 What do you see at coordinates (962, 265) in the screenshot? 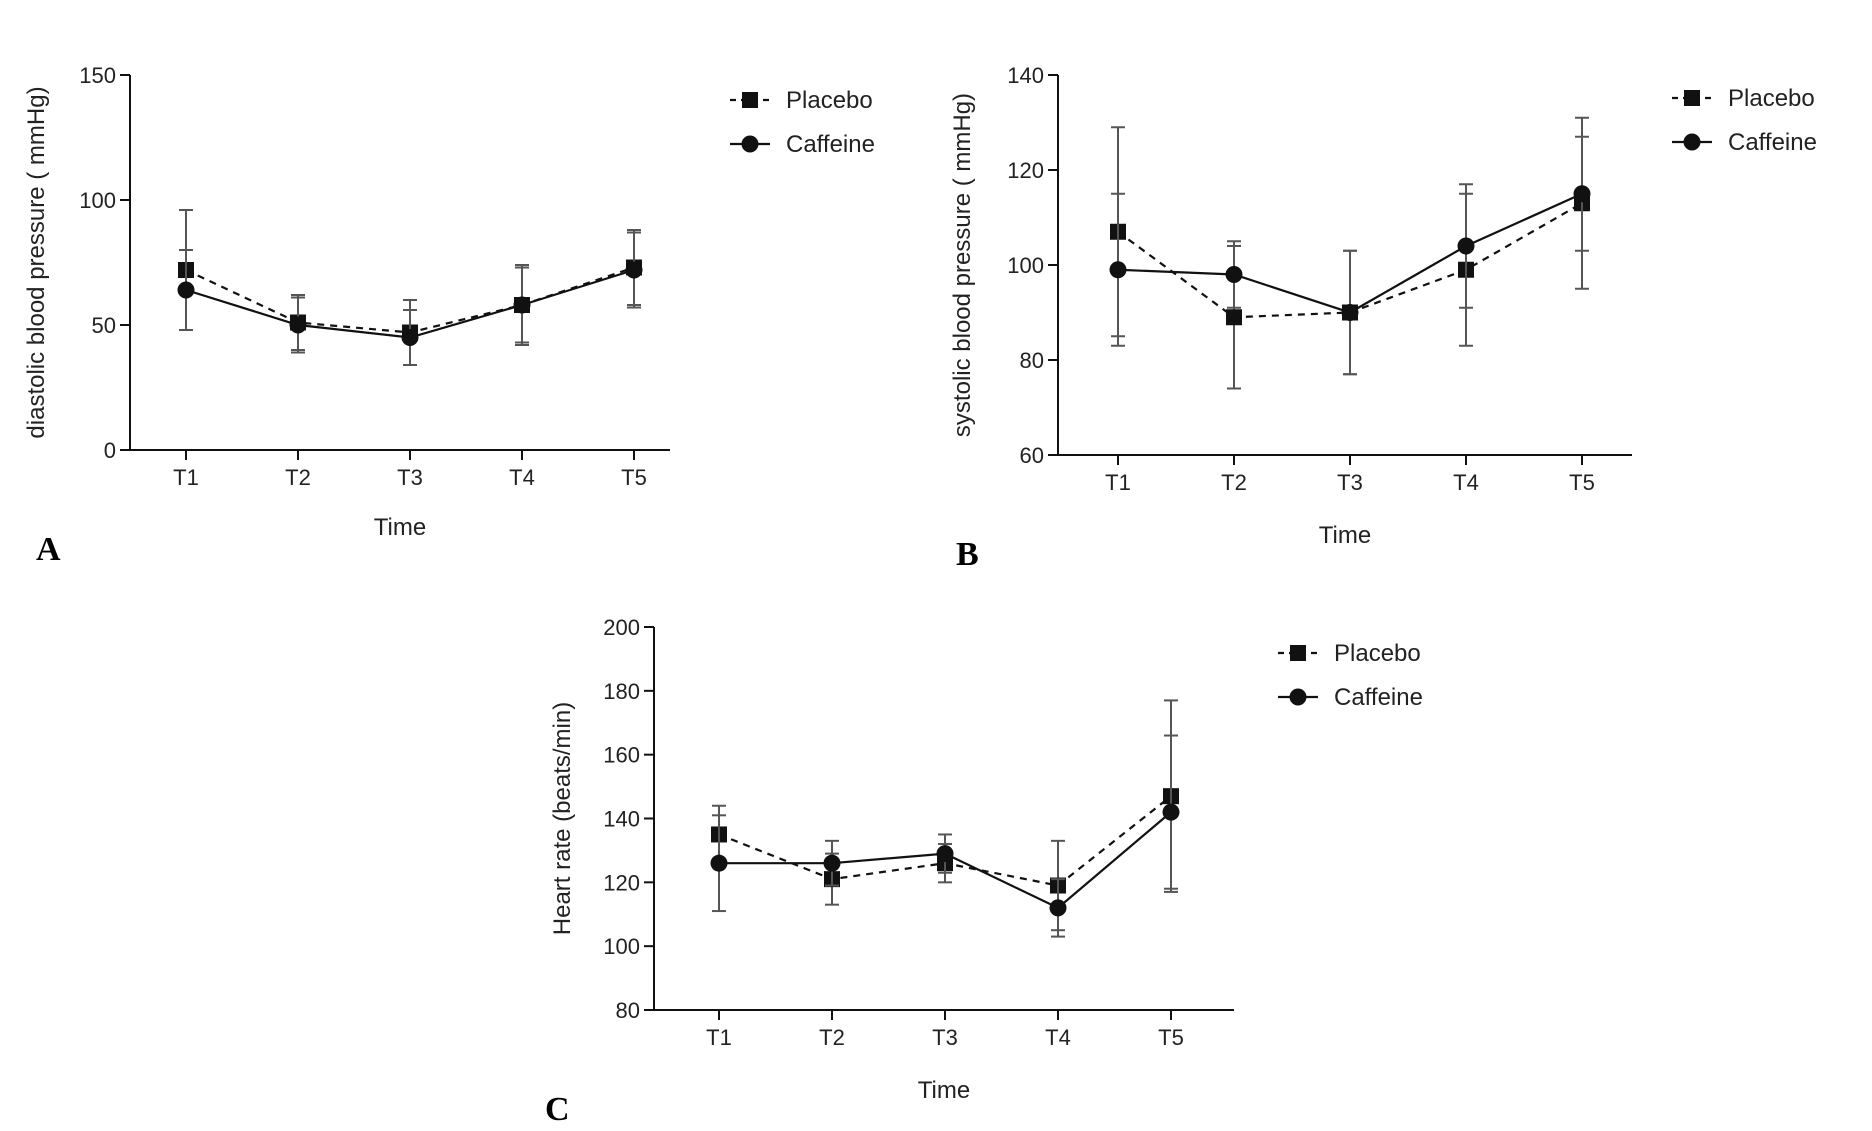
I see `y-axis-title: systolic blood pressure ( mmHg)` at bounding box center [962, 265].